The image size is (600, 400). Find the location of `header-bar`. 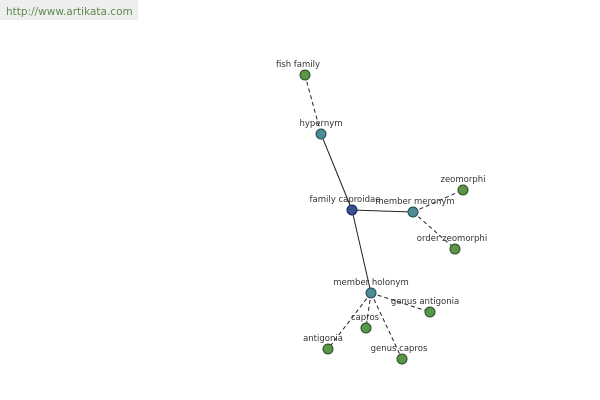

header-bar is located at coordinates (69, 10).